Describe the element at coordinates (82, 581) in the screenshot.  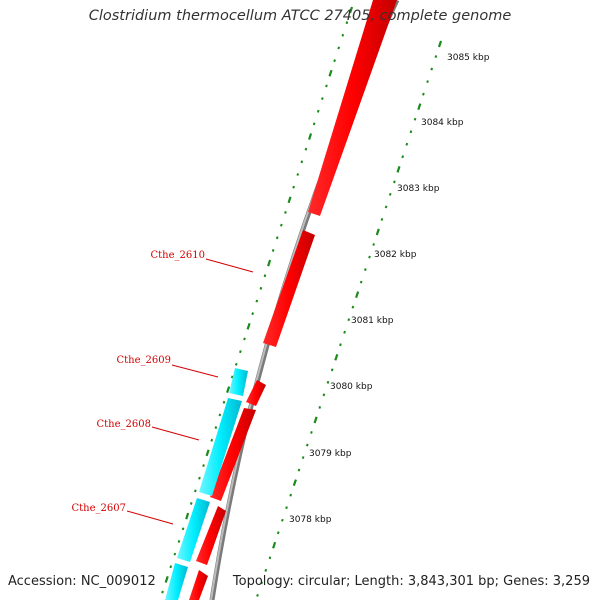
I see `accession-text: Accession: NC_009012` at that location.